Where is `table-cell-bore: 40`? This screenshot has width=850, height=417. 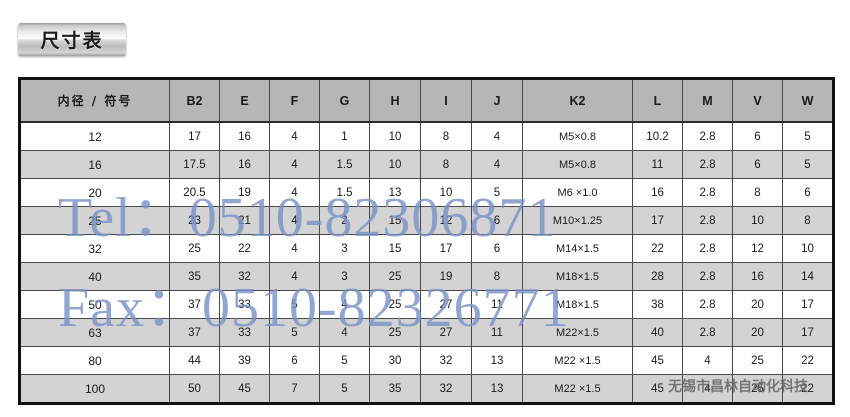
table-cell-bore: 40 is located at coordinates (94, 276).